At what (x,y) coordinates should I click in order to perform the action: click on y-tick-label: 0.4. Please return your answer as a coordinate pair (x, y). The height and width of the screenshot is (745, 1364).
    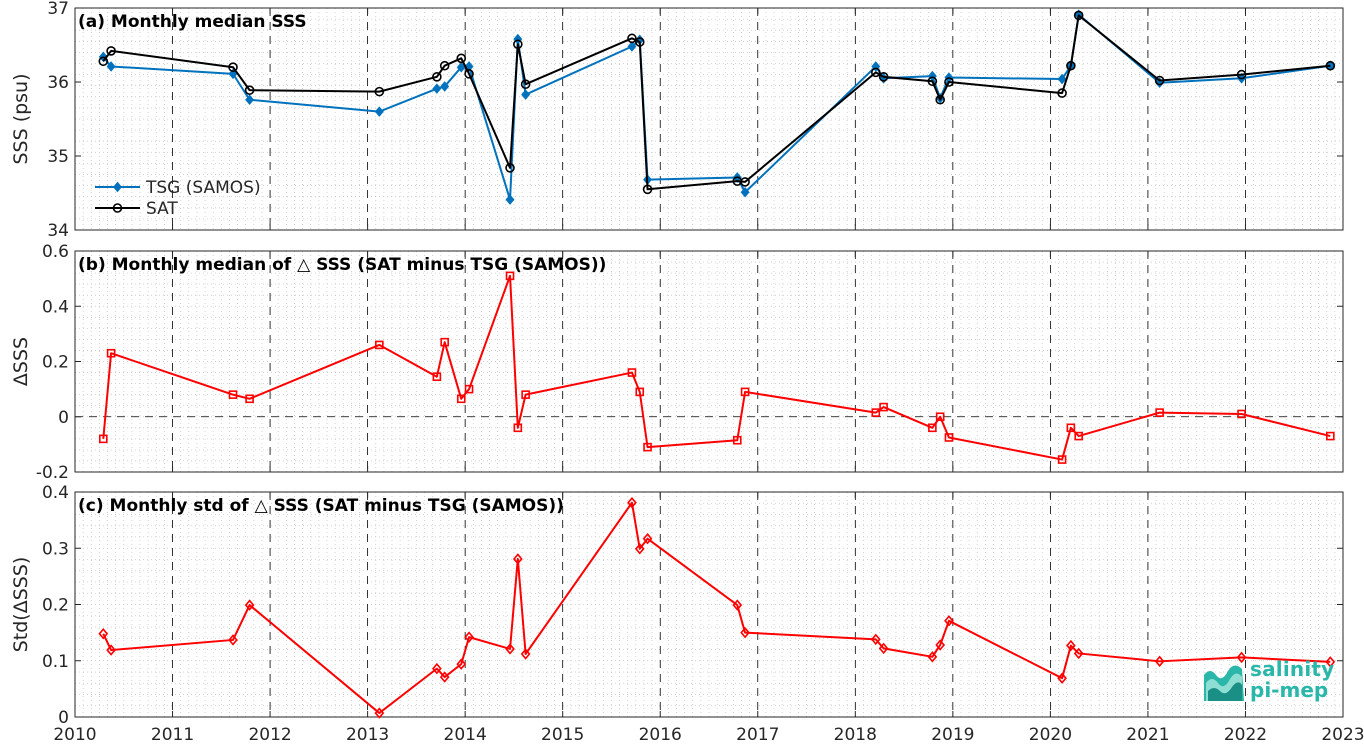
    Looking at the image, I should click on (55, 493).